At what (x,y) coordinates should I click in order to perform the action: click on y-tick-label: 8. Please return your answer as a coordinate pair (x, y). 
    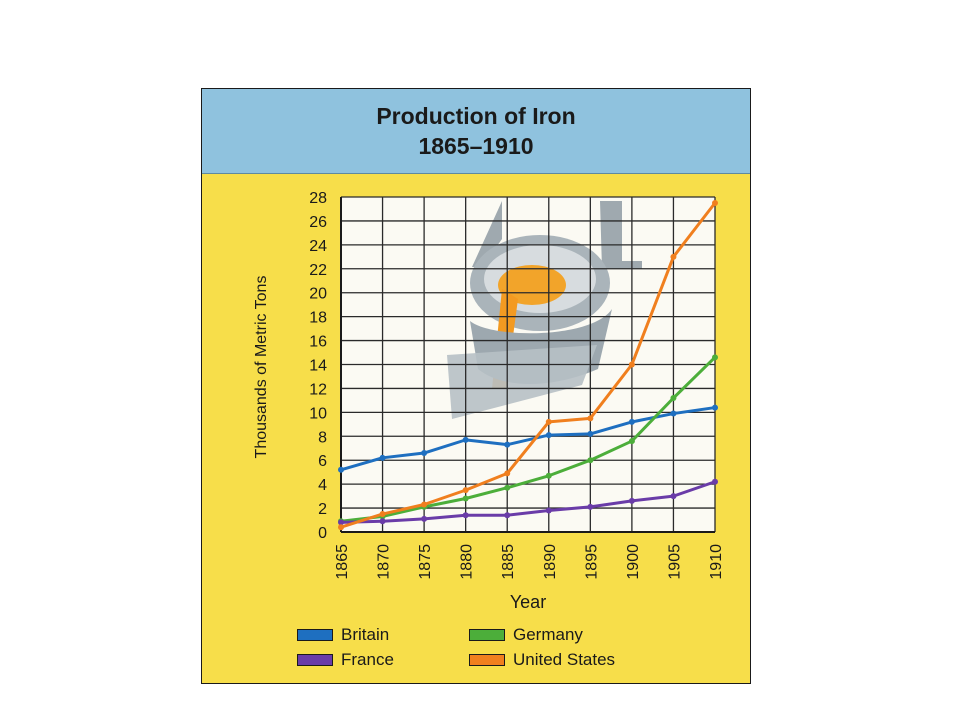
    Looking at the image, I should click on (322, 437).